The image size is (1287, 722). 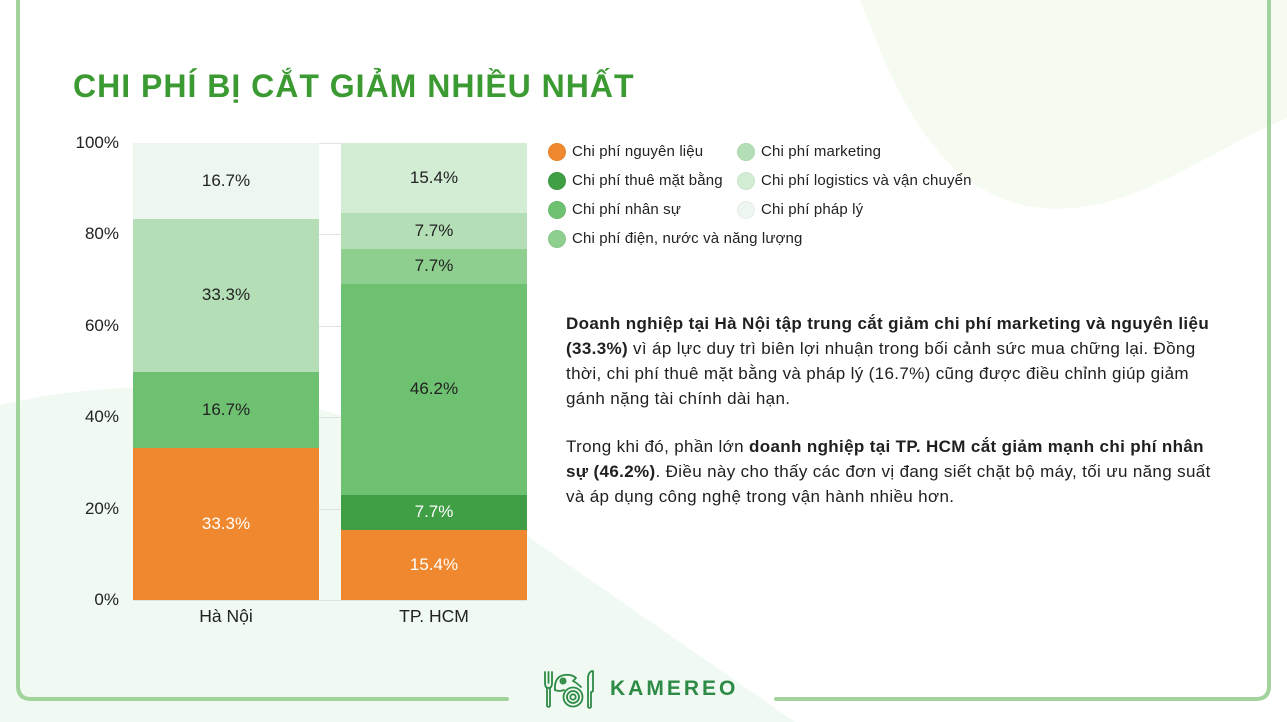 I want to click on fork-chameleon-knife-icon, so click(x=569, y=689).